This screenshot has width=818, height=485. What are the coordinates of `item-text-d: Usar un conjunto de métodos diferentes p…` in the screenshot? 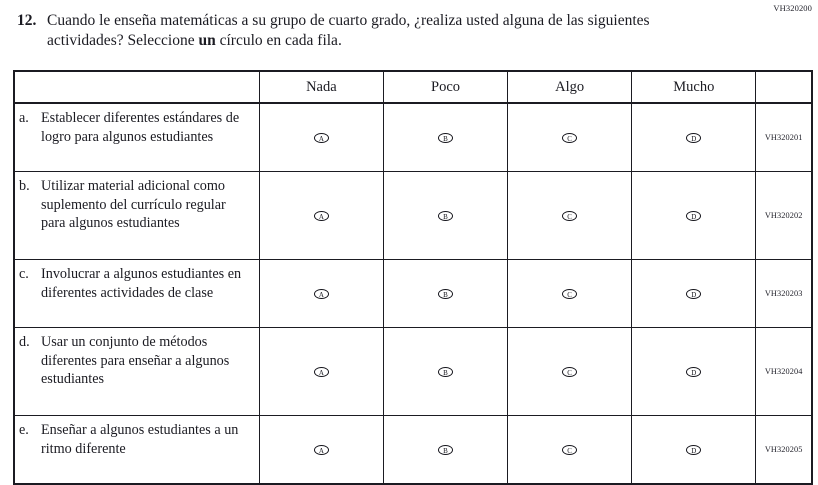 It's located at (135, 360).